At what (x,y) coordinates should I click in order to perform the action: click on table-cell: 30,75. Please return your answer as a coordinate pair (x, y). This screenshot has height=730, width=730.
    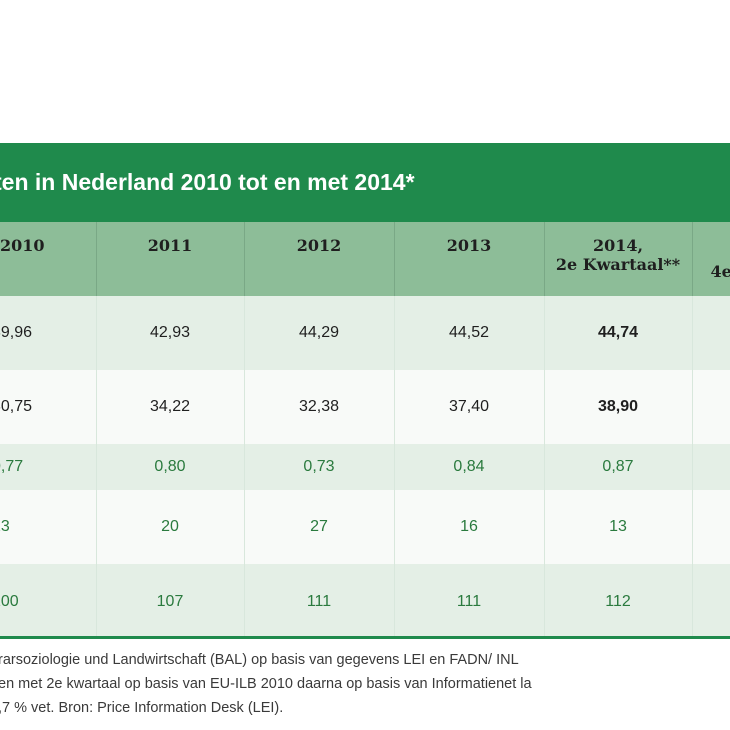
    Looking at the image, I should click on (48, 407).